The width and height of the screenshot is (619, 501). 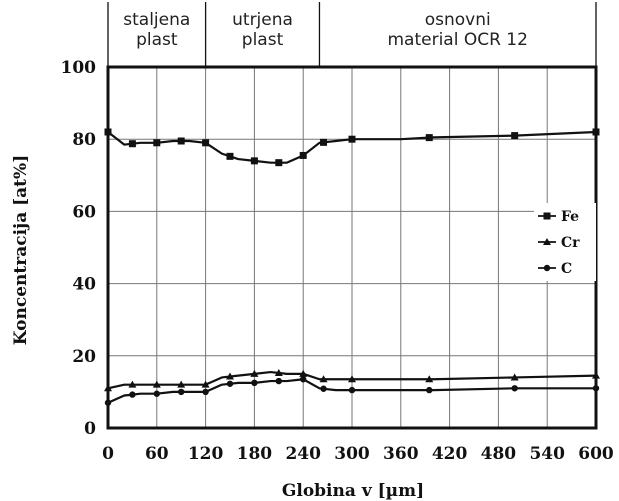 I want to click on series-fe, so click(x=352, y=147).